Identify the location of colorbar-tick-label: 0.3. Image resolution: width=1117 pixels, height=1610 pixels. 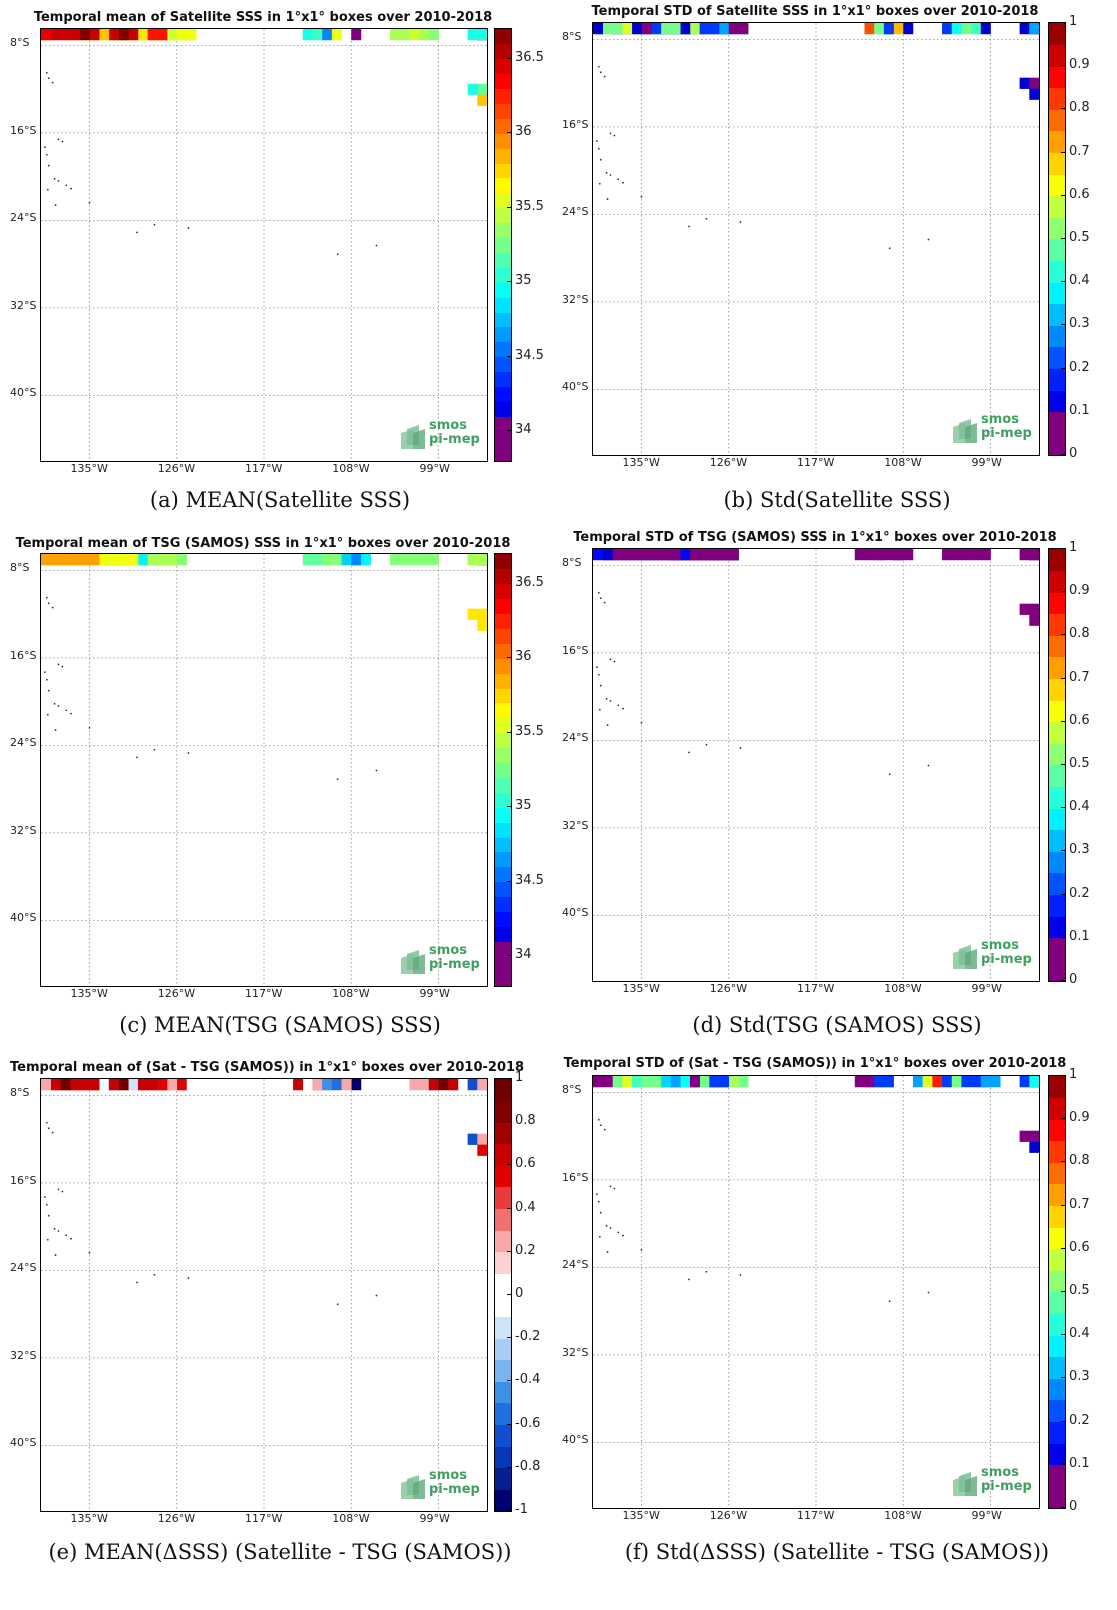
(1079, 850).